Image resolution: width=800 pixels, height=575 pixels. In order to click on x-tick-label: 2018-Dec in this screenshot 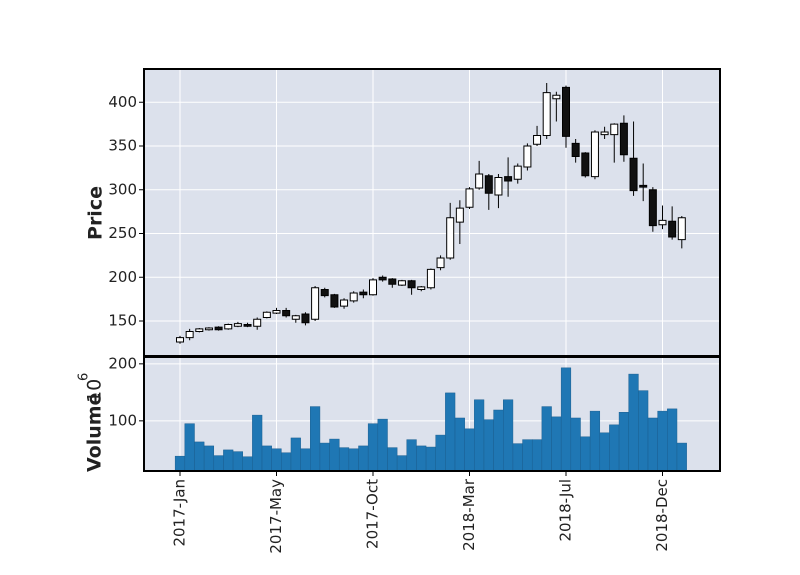, I will do `click(662, 515)`.